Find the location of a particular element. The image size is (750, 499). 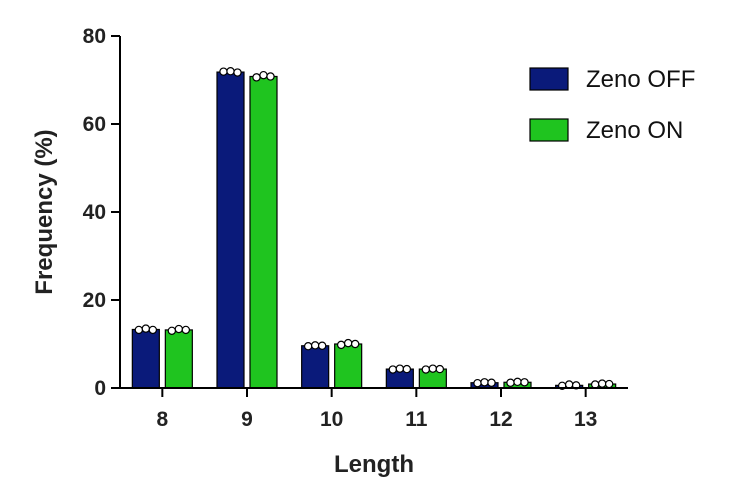

legend-swatch-zeno-off is located at coordinates (549, 79).